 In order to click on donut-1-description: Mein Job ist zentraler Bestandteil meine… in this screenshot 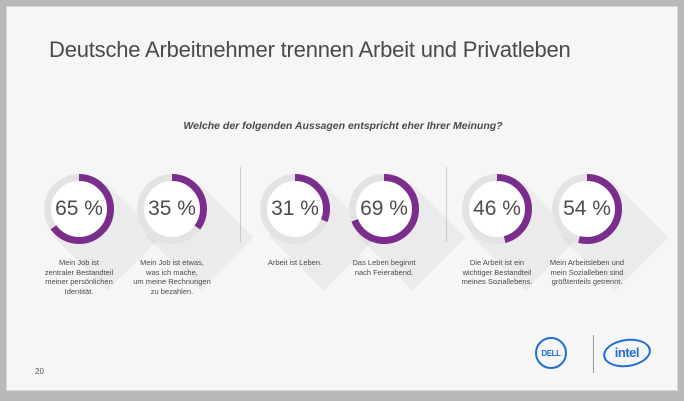, I will do `click(79, 277)`.